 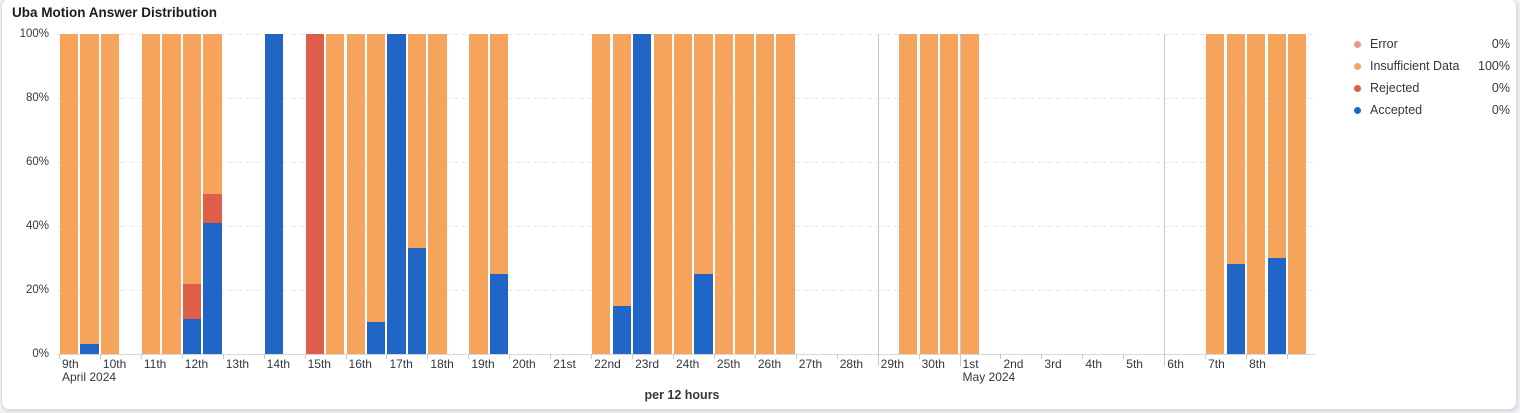 I want to click on x-axis-tick-label: 3rd, so click(x=1053, y=364).